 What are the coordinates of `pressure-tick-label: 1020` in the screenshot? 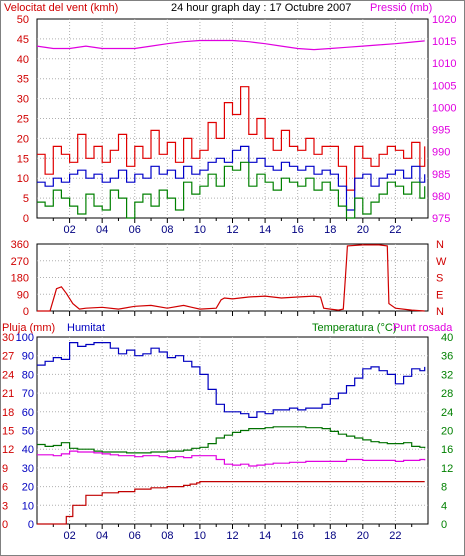 It's located at (444, 20).